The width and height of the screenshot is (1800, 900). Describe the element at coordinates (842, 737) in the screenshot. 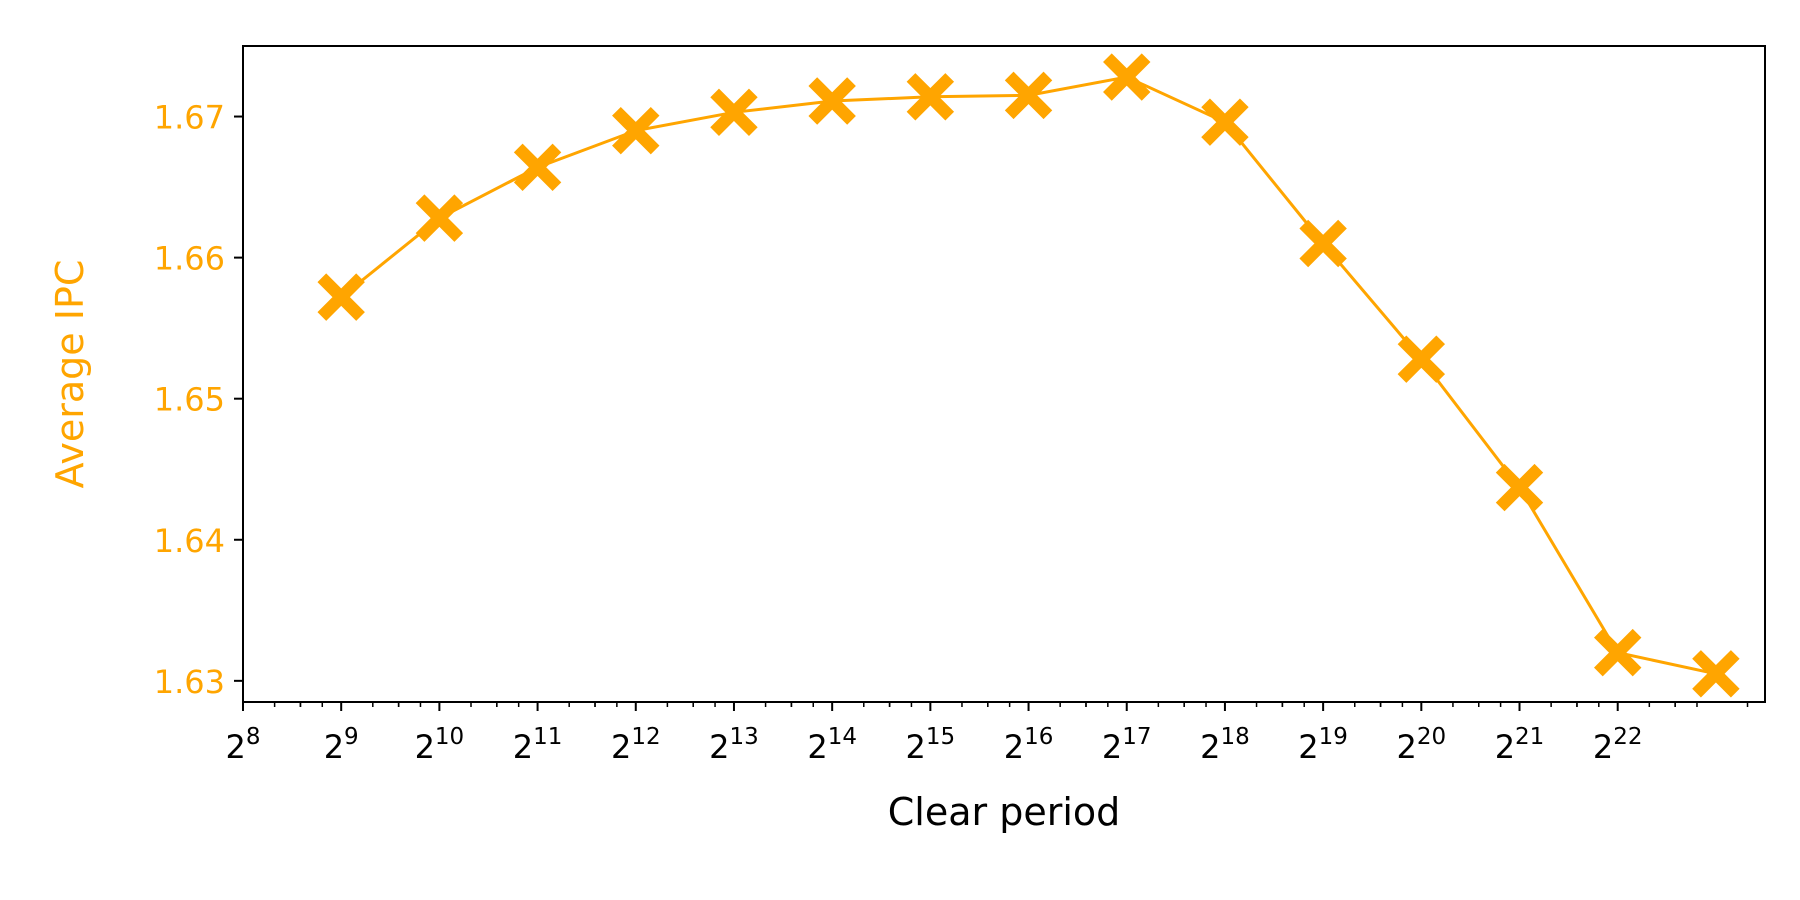

I see `x-tick-exponent: 14` at that location.